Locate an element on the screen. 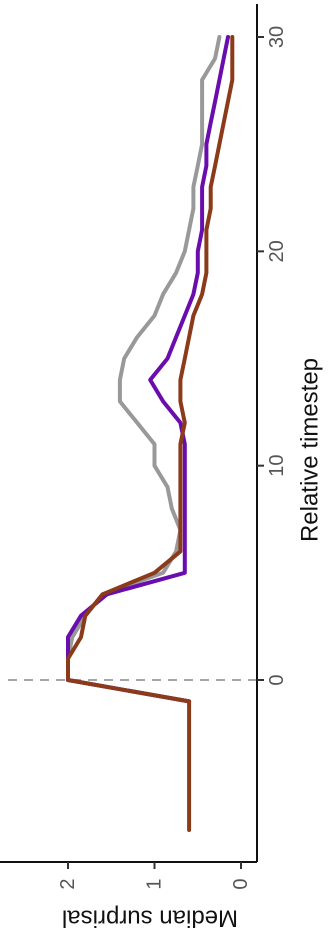 The width and height of the screenshot is (328, 944). y-tick-label: 1 is located at coordinates (155, 883).